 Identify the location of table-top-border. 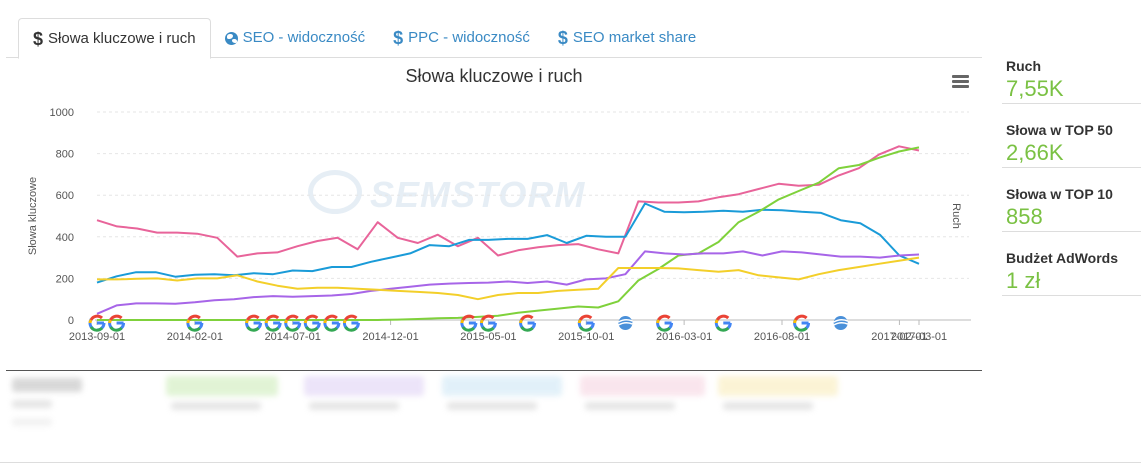
(494, 370).